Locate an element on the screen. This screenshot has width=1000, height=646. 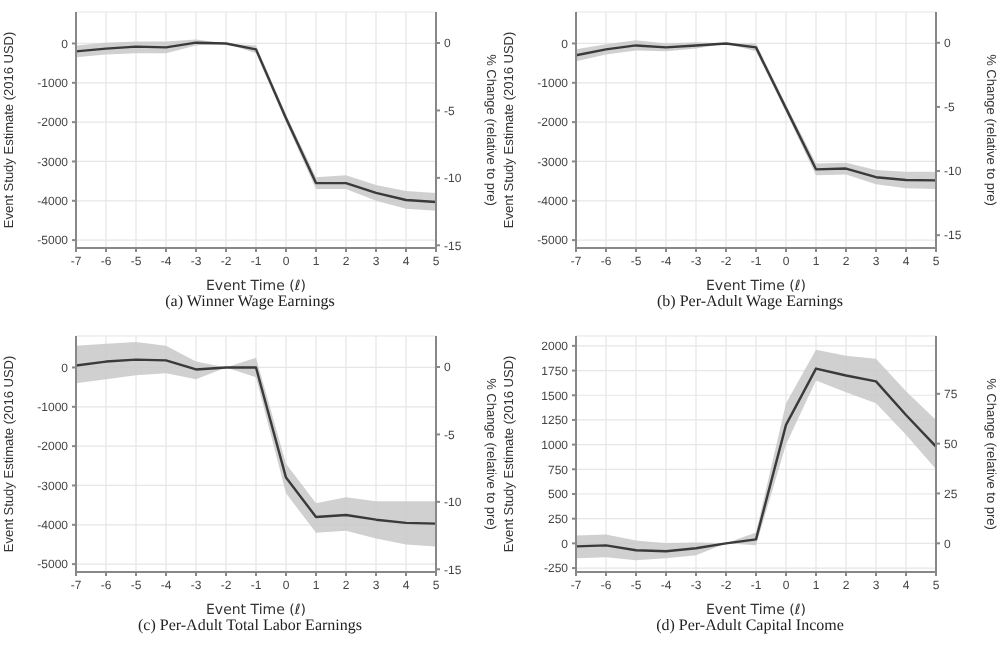
text: (b) Per-Adult Wage Earnings is located at coordinates (750, 301).